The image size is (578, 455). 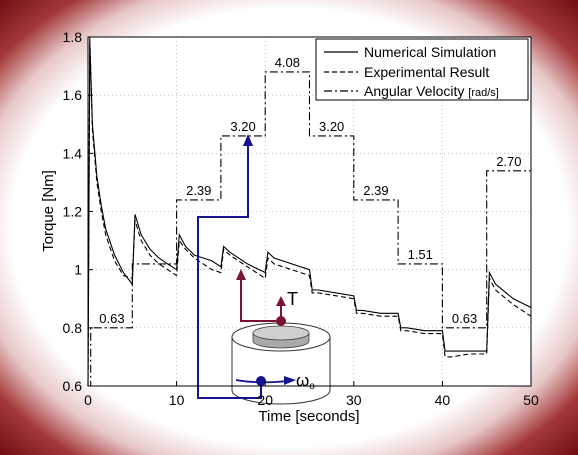 What do you see at coordinates (73, 95) in the screenshot?
I see `y-tick-label: 1.6` at bounding box center [73, 95].